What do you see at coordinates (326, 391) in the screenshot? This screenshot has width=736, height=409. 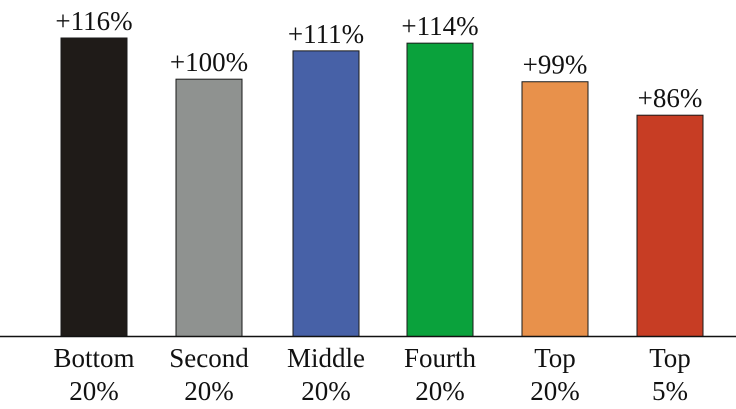 I see `category-label-2-line-2: 20%` at bounding box center [326, 391].